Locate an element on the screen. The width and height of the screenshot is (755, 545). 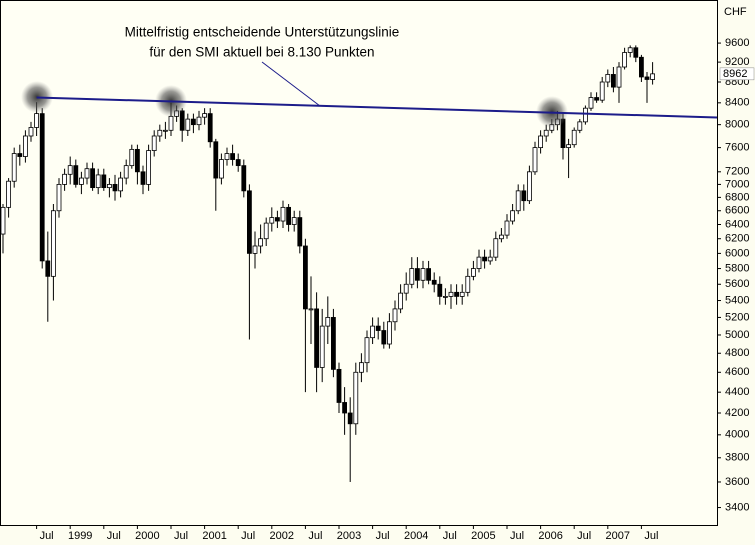
y-tick-label: 9600 is located at coordinates (737, 43).